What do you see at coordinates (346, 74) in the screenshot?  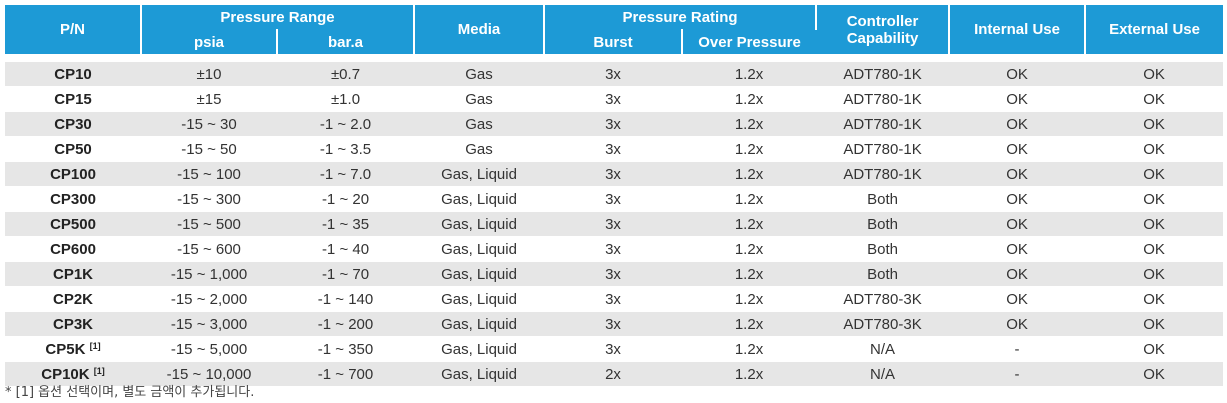 I see `cell-bara: ±0.7` at bounding box center [346, 74].